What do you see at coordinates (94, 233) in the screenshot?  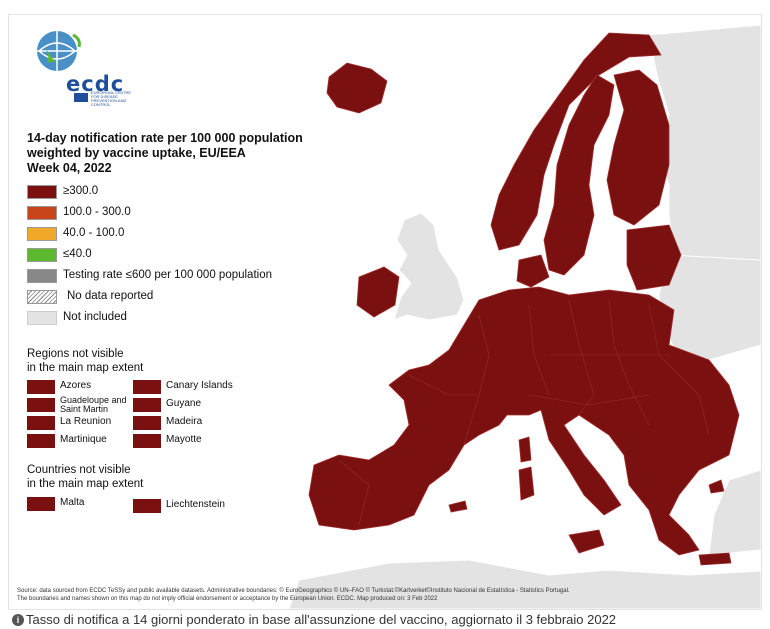 I see `legend-label: 40.0 - 100.0` at bounding box center [94, 233].